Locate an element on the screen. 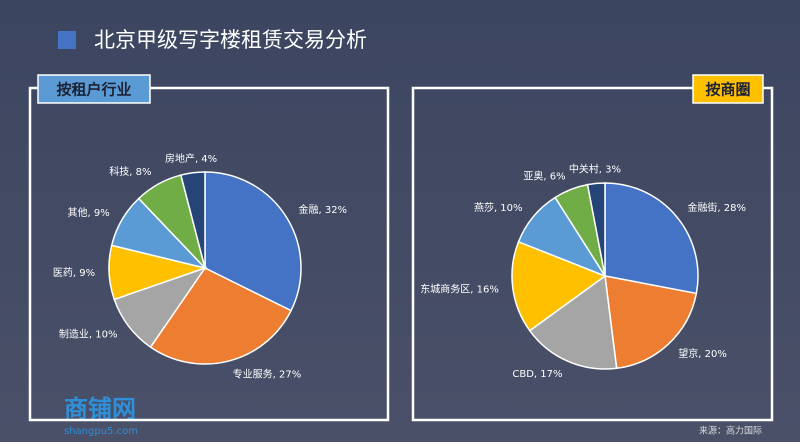 This screenshot has height=446, width=800. slice-label: 亚奥, 6% is located at coordinates (544, 176).